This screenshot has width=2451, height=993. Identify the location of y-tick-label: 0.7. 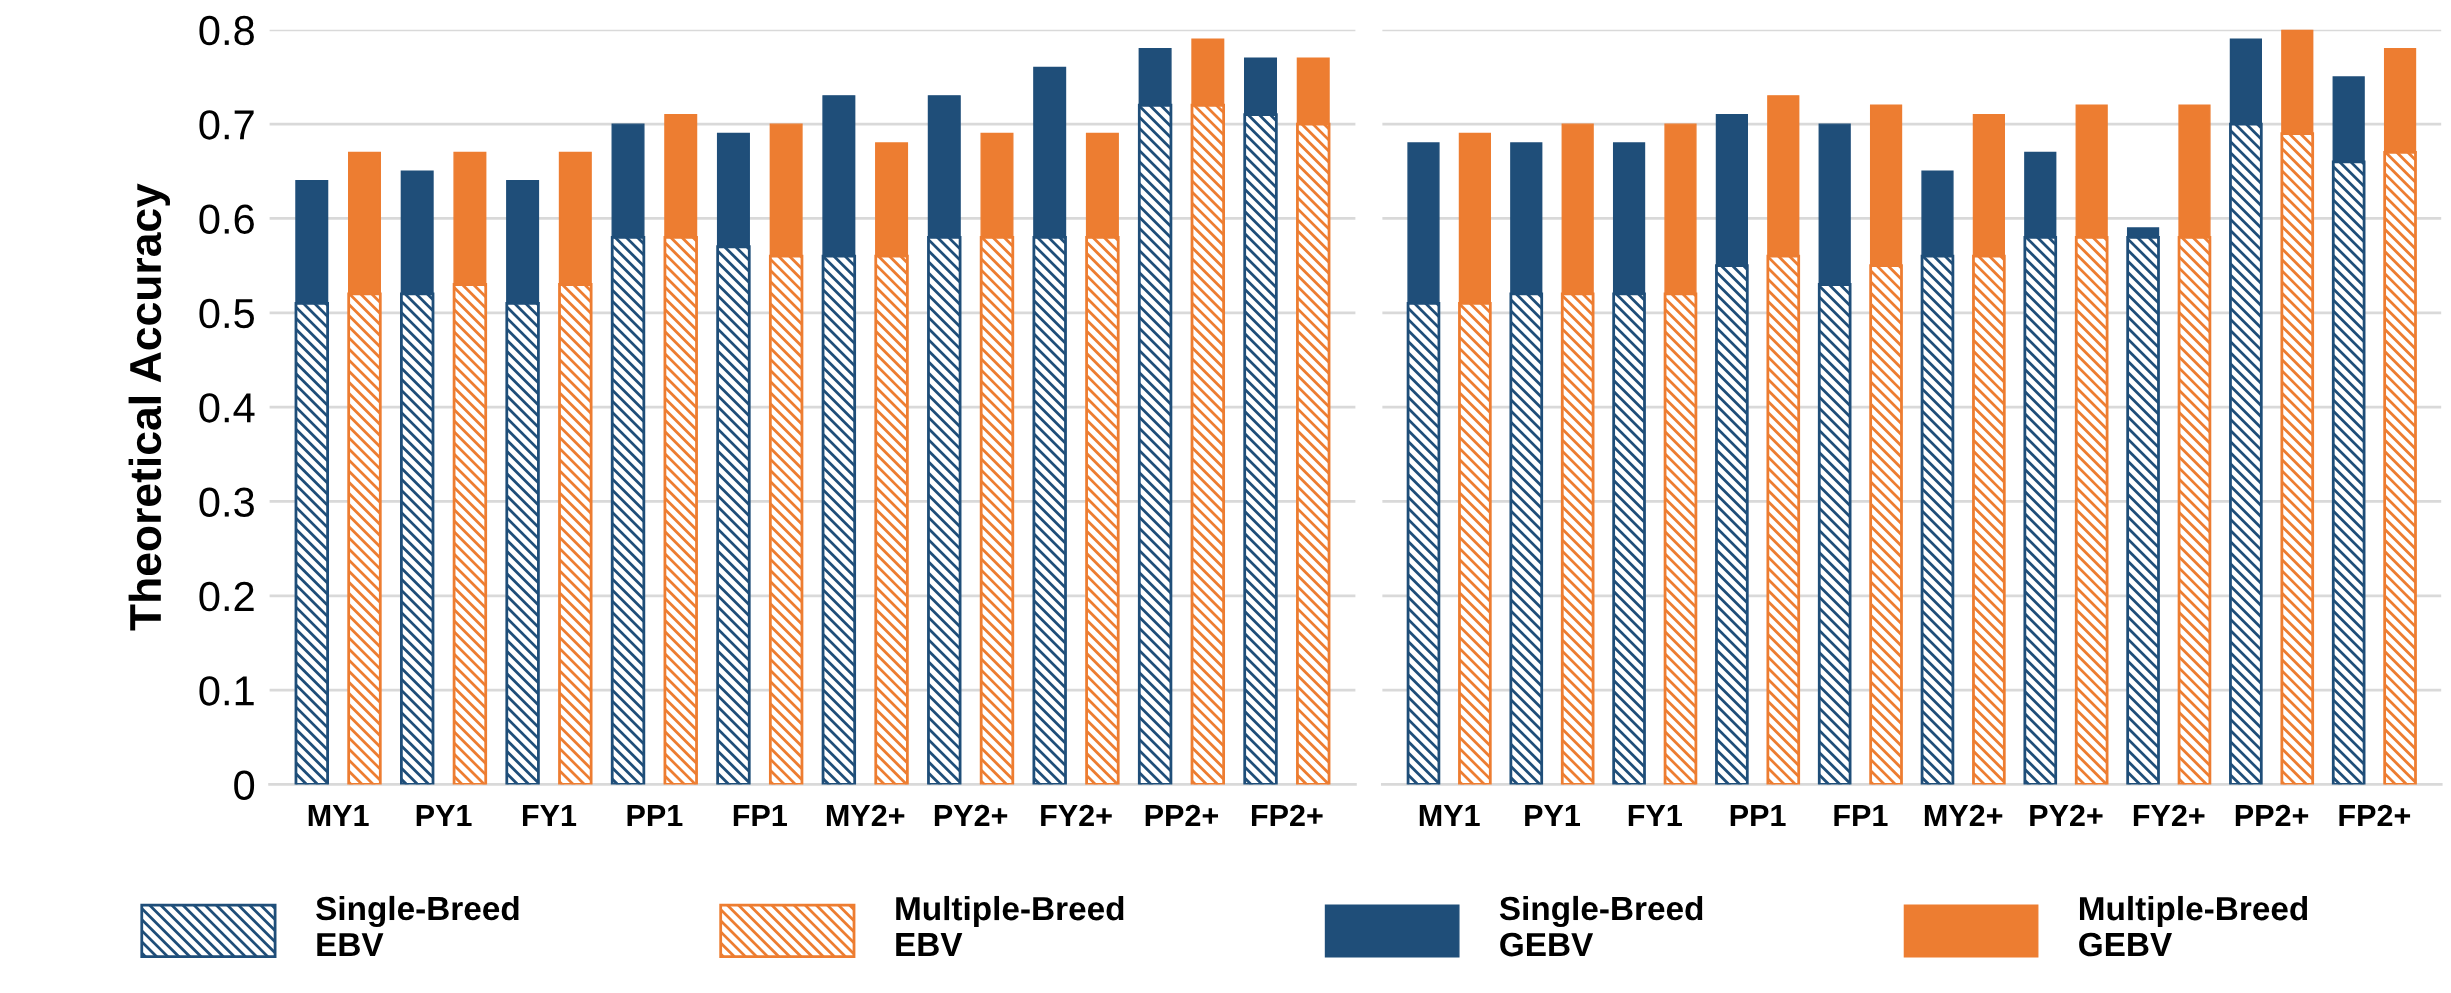
(226, 125).